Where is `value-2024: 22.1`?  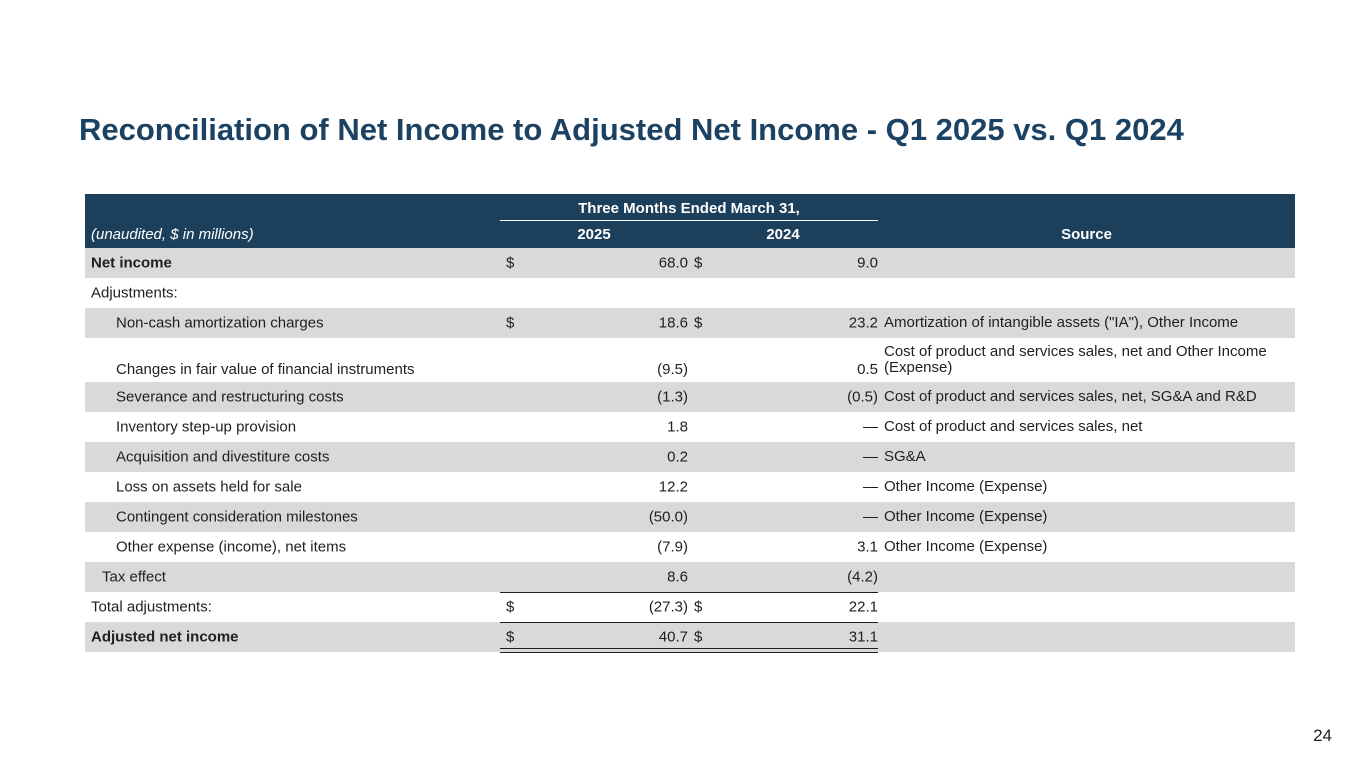 value-2024: 22.1 is located at coordinates (863, 607).